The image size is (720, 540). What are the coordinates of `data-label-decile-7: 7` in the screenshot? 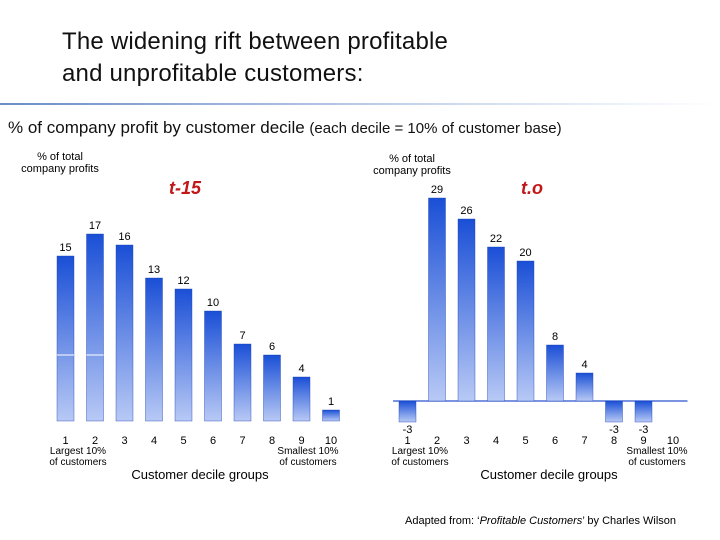 It's located at (242, 336).